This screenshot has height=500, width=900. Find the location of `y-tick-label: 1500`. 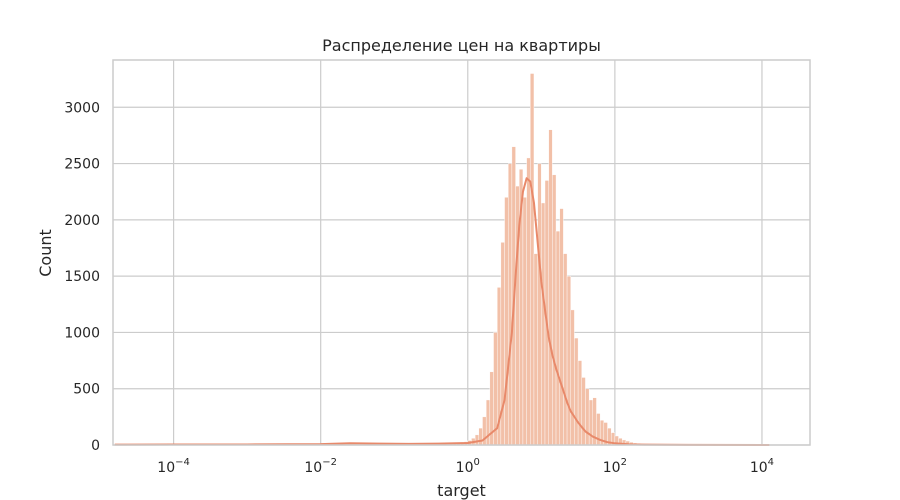

y-tick-label: 1500 is located at coordinates (82, 277).